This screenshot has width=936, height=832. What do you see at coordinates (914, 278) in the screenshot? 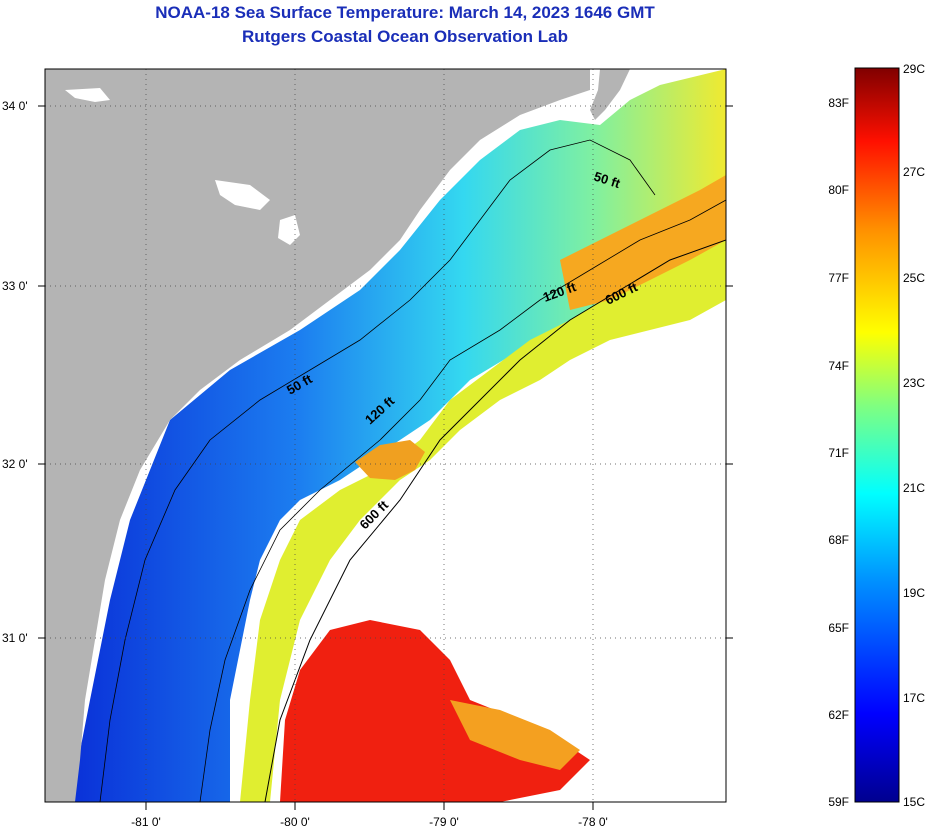
I see `cb-c-label-25: 25C` at bounding box center [914, 278].